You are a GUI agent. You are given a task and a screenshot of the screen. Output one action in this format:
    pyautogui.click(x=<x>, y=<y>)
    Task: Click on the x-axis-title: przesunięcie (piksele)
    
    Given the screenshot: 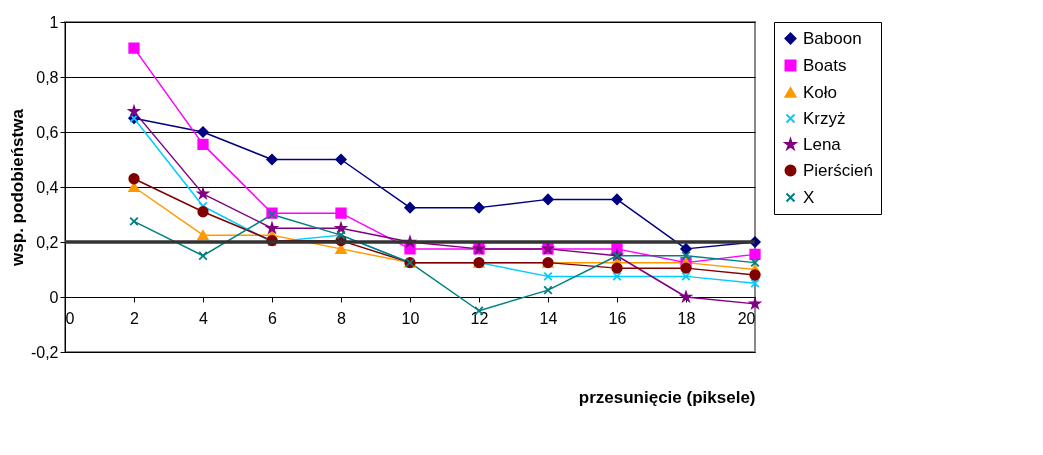 What is the action you would take?
    pyautogui.click(x=667, y=397)
    